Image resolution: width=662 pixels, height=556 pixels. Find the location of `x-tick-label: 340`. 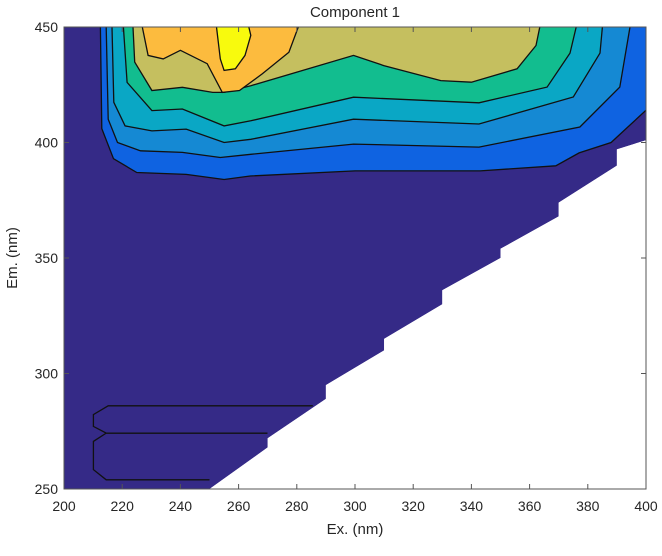

x-tick-label: 340 is located at coordinates (472, 506).